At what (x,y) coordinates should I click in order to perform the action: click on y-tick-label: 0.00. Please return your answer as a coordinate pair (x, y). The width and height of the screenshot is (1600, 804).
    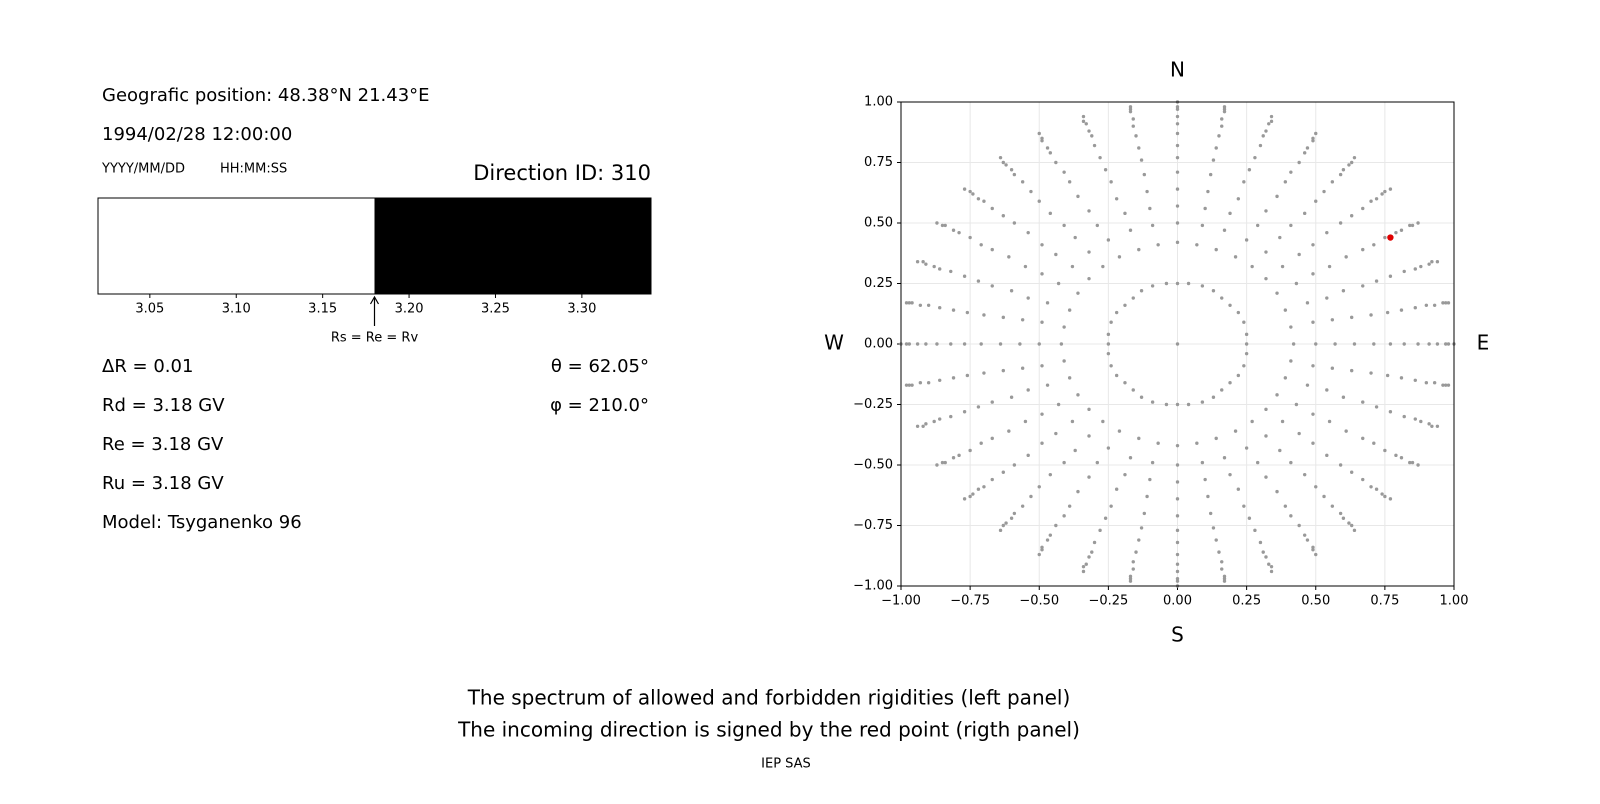
    Looking at the image, I should click on (878, 344).